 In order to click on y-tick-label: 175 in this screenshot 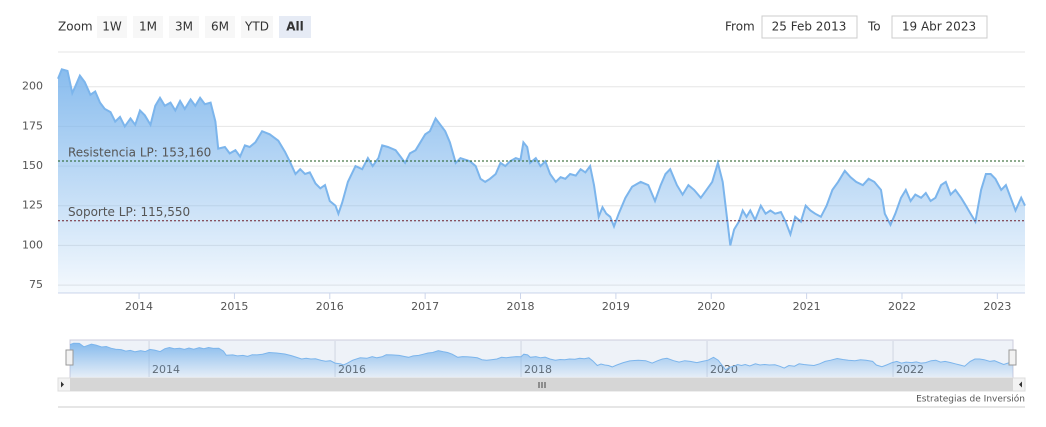, I will do `click(32, 125)`.